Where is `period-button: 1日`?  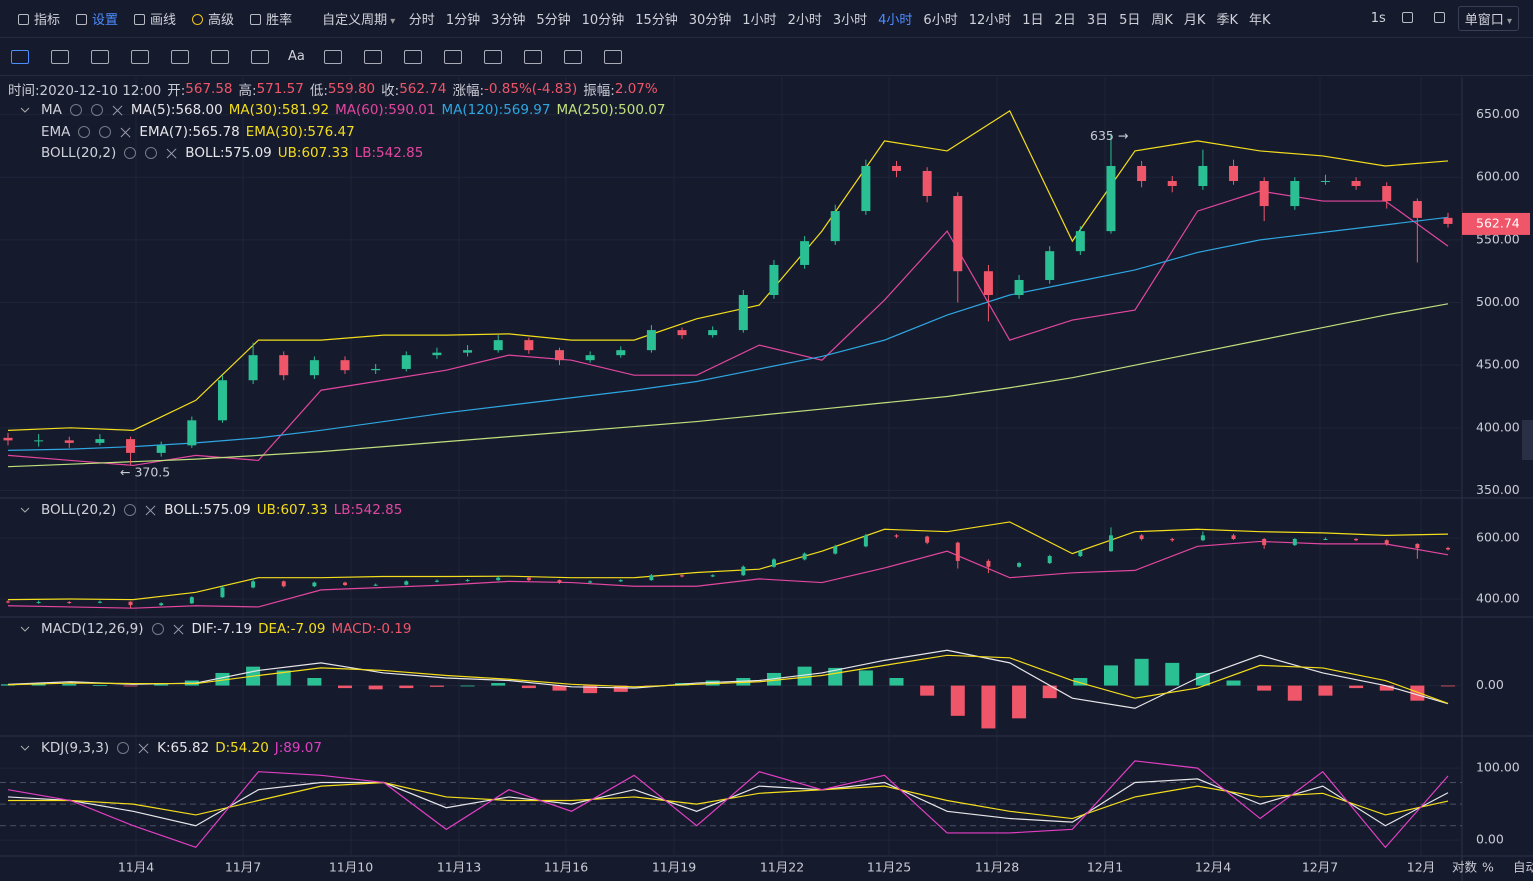
period-button: 1日 is located at coordinates (1033, 20).